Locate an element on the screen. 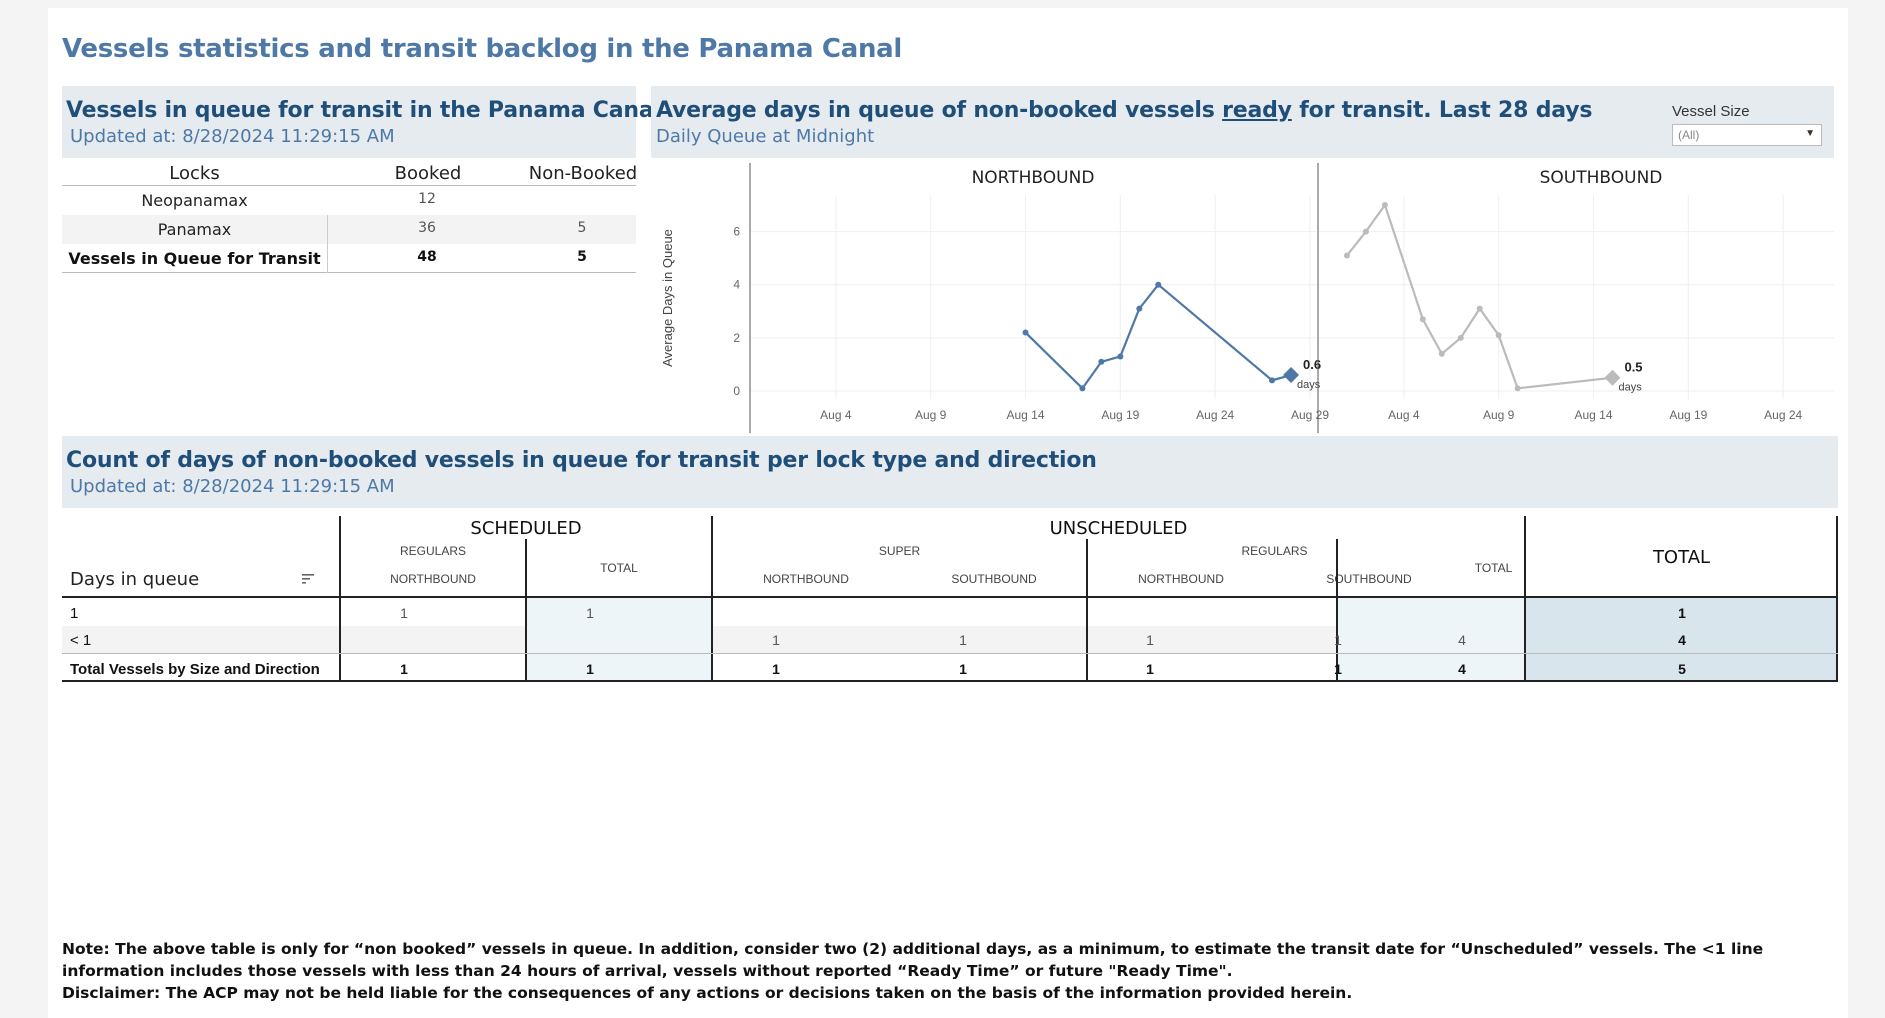 The width and height of the screenshot is (1885, 1018). grand-total-shade is located at coordinates (1681, 639).